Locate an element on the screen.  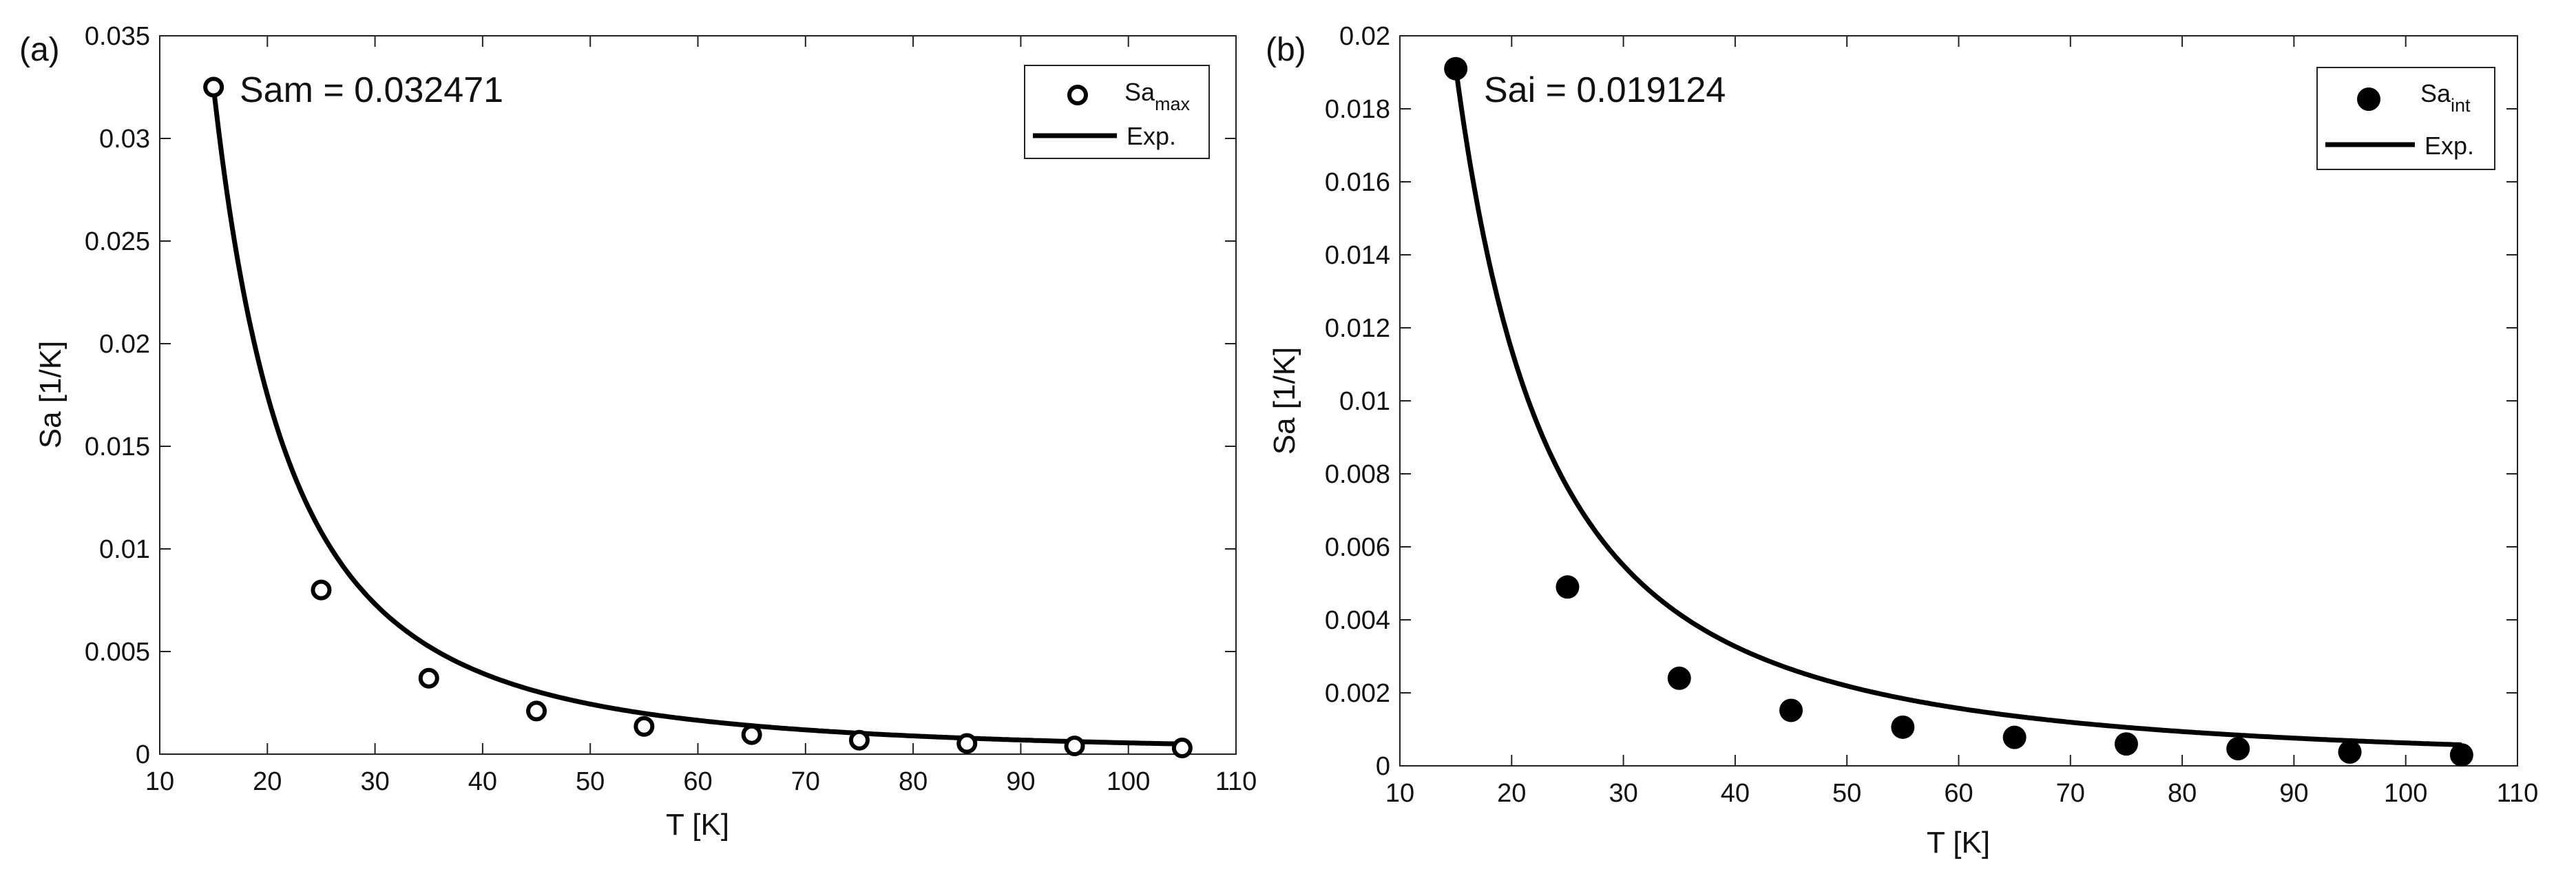
panel-label-a: (a) is located at coordinates (39, 50).